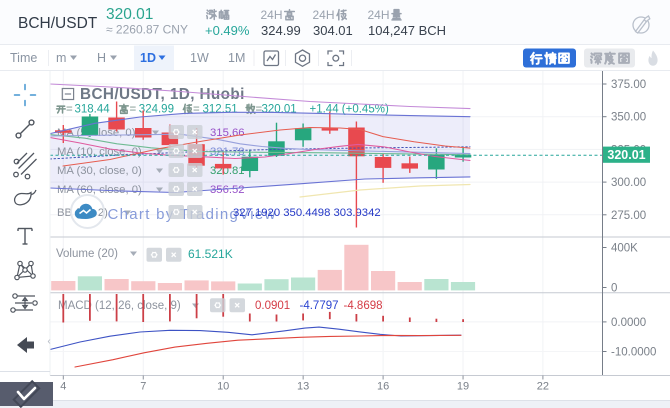  Describe the element at coordinates (101, 58) in the screenshot. I see `svg-text: H` at that location.